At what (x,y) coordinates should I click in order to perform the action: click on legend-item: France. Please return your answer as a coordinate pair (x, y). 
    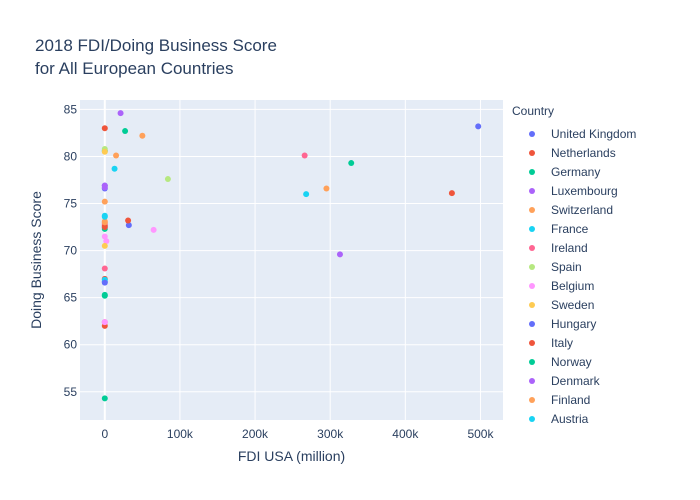
    Looking at the image, I should click on (574, 228).